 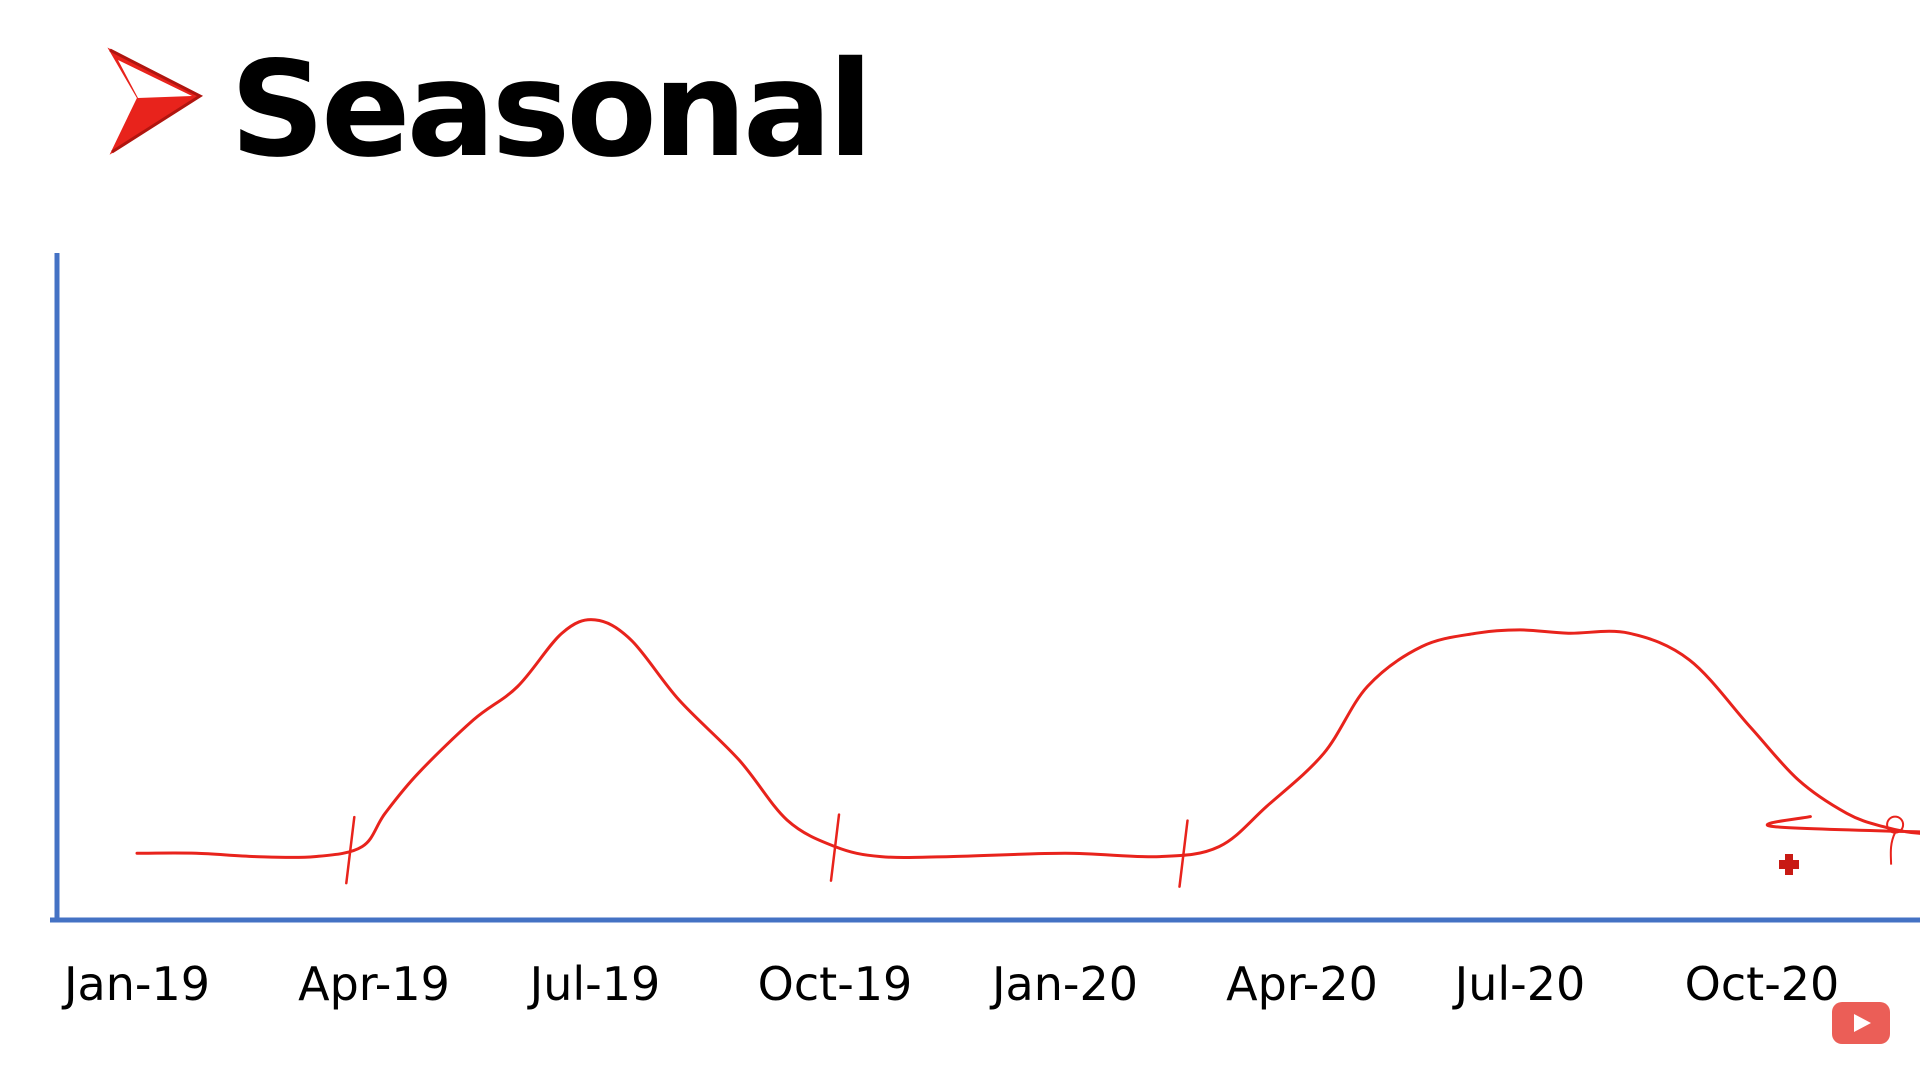 I want to click on youtube-logo-icon, so click(x=1861, y=1023).